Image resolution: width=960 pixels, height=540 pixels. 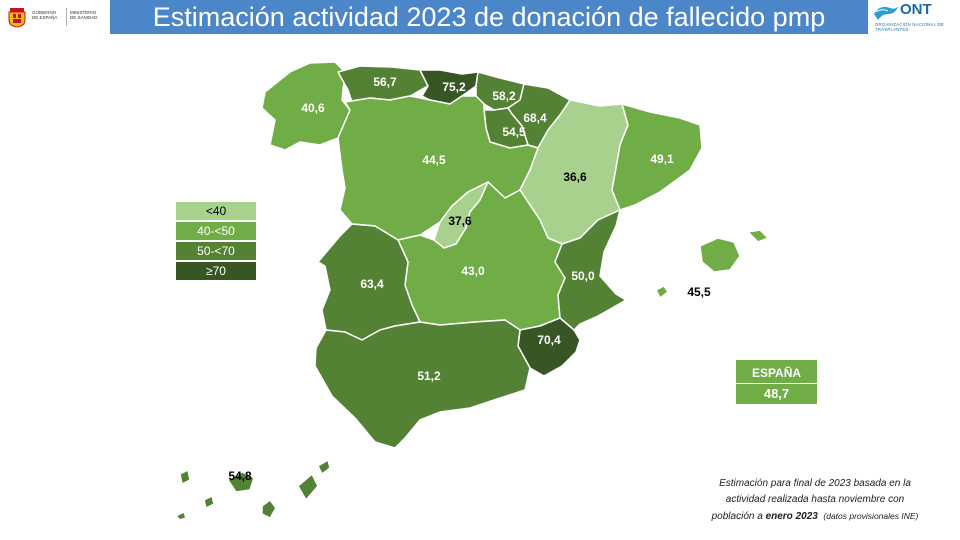 I want to click on label-castilla-leon: 44,5, so click(x=434, y=160).